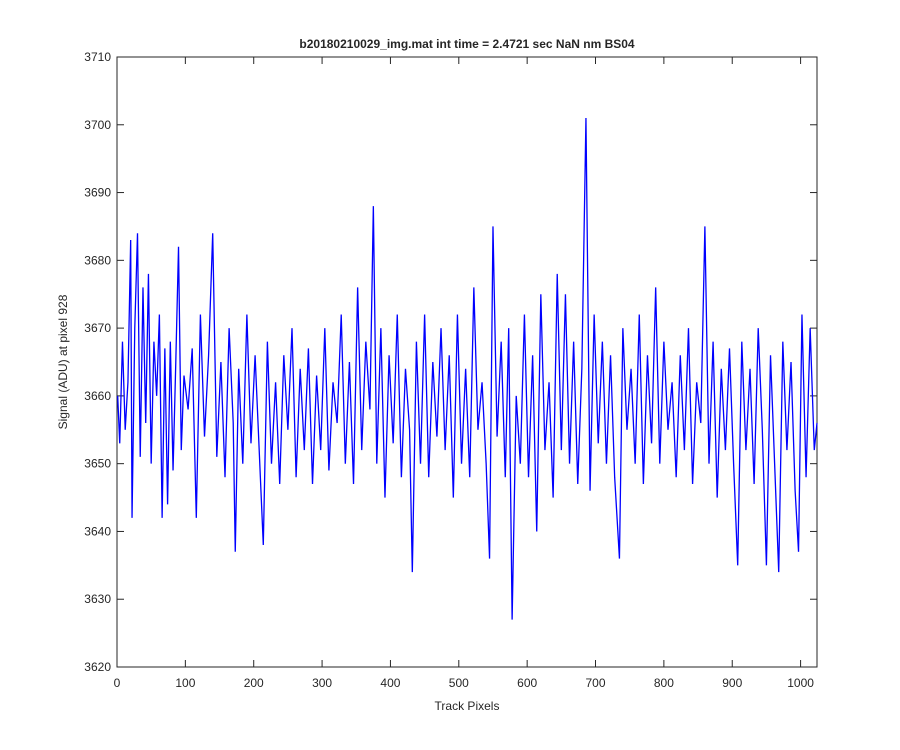  What do you see at coordinates (390, 683) in the screenshot?
I see `x-tick-label: 400` at bounding box center [390, 683].